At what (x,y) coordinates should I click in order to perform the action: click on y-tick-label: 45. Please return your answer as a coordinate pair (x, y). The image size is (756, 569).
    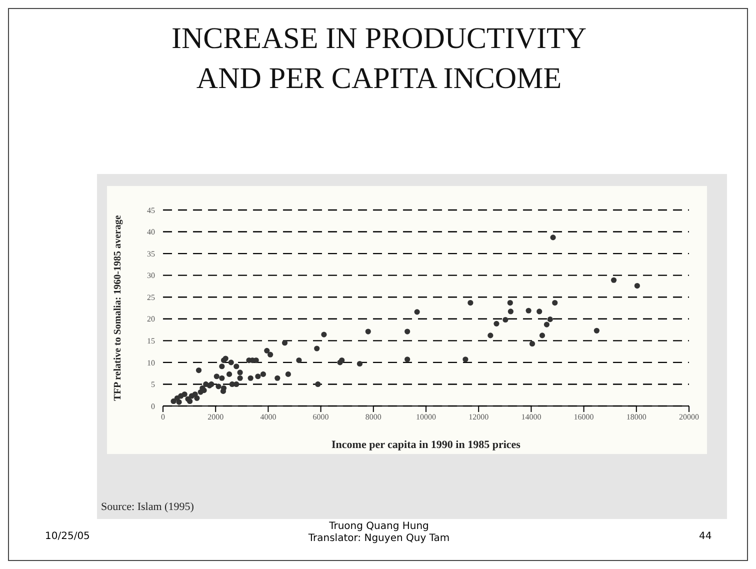
    Looking at the image, I should click on (151, 210).